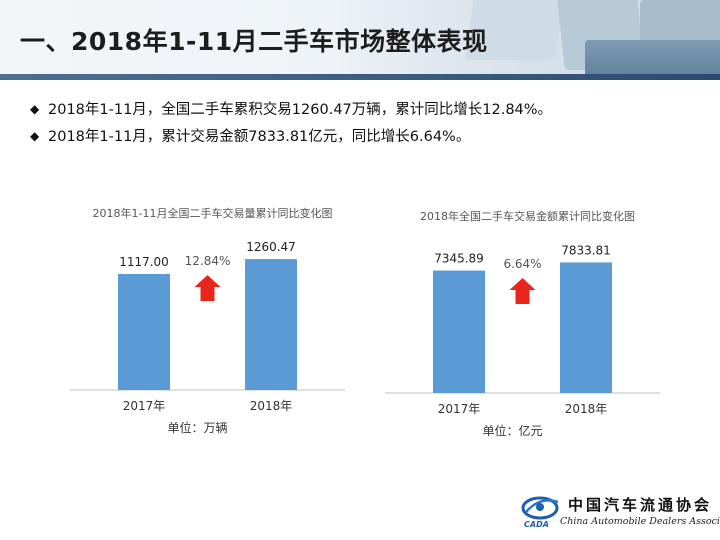 This screenshot has width=720, height=540. I want to click on chart-title: 2018年1-11月全国二手车交易量累计同比变化图, so click(213, 213).